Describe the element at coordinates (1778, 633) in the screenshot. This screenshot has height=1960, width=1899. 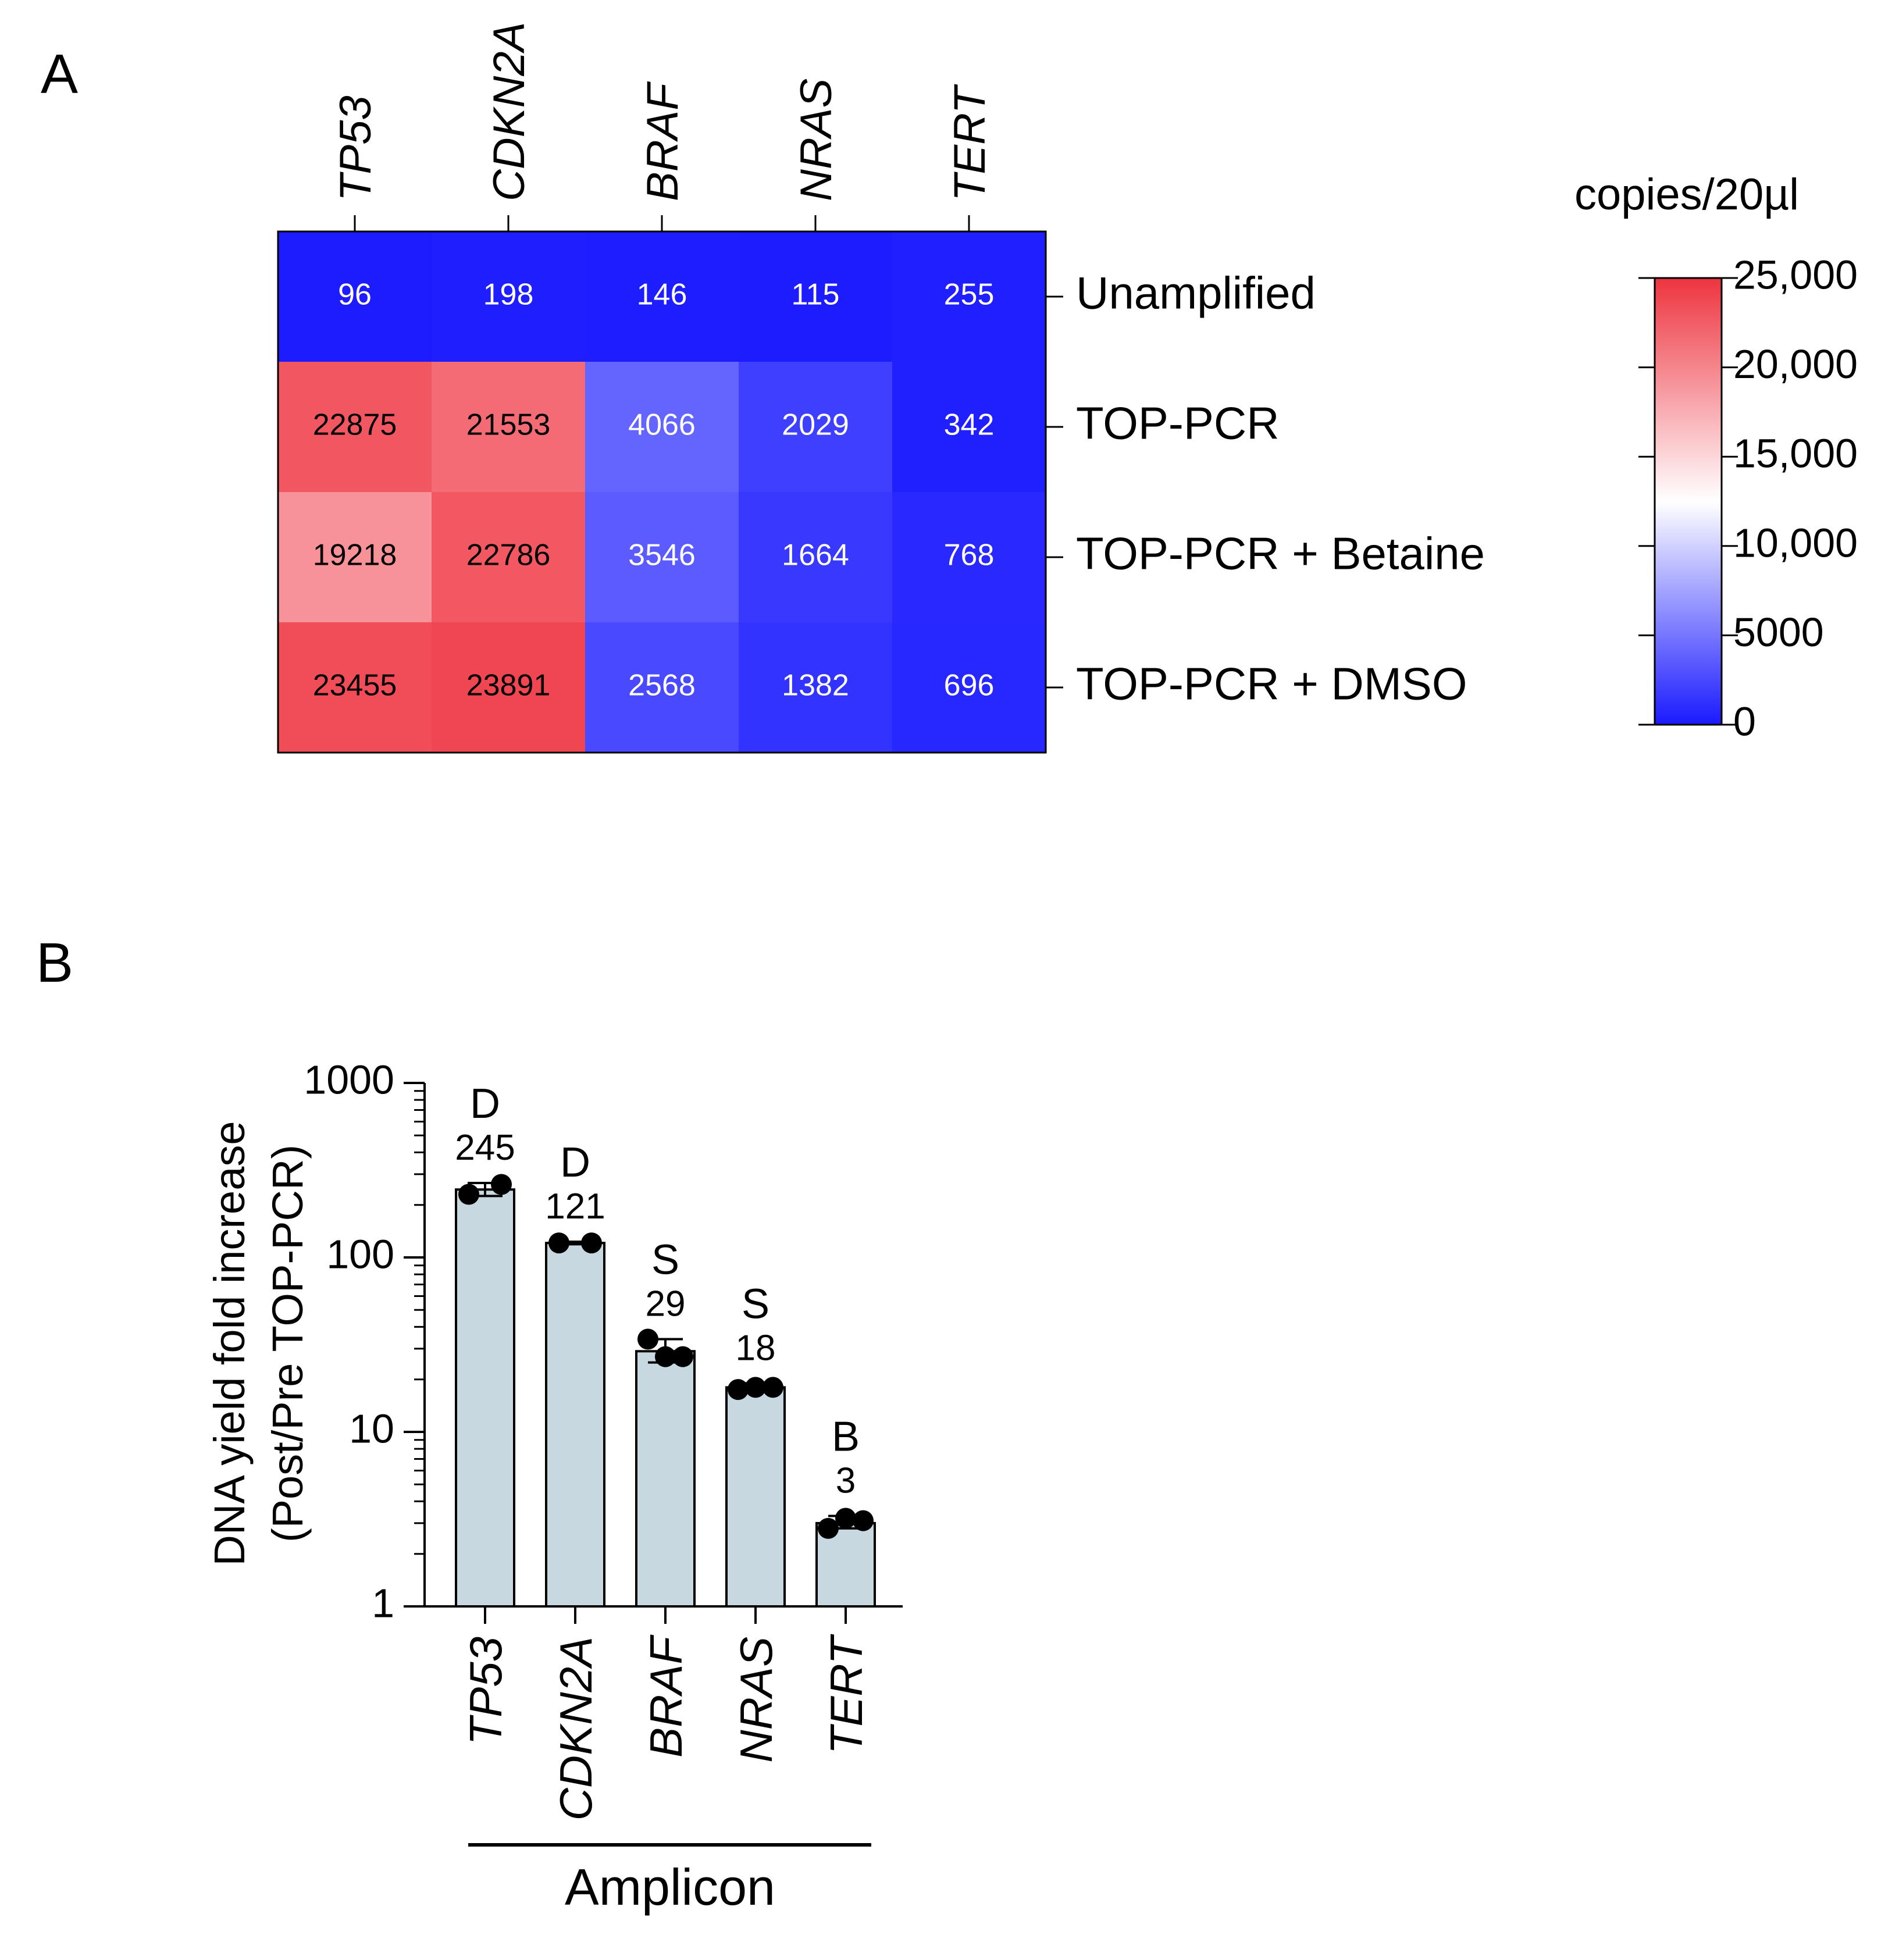
I see `colorbar-tick-label: 5000` at that location.